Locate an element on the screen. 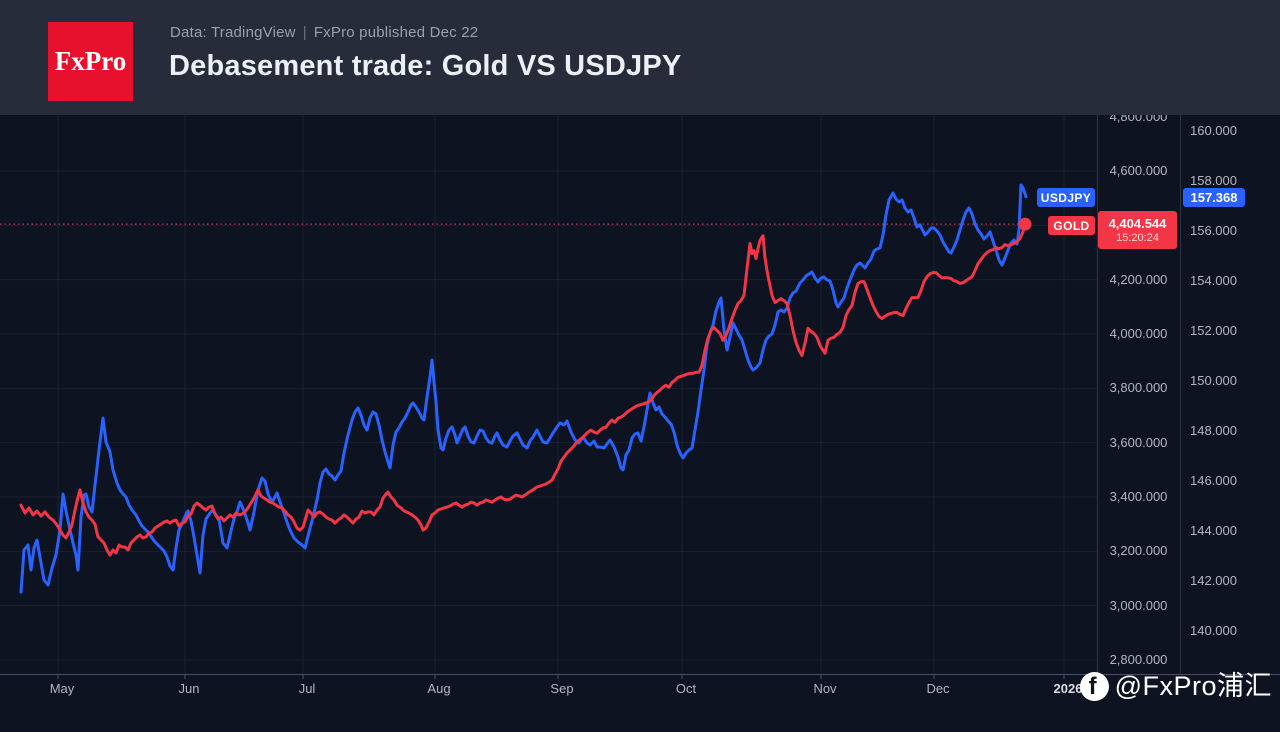 This screenshot has width=1280, height=732. fxpro-logo-text: FxPro is located at coordinates (90, 61).